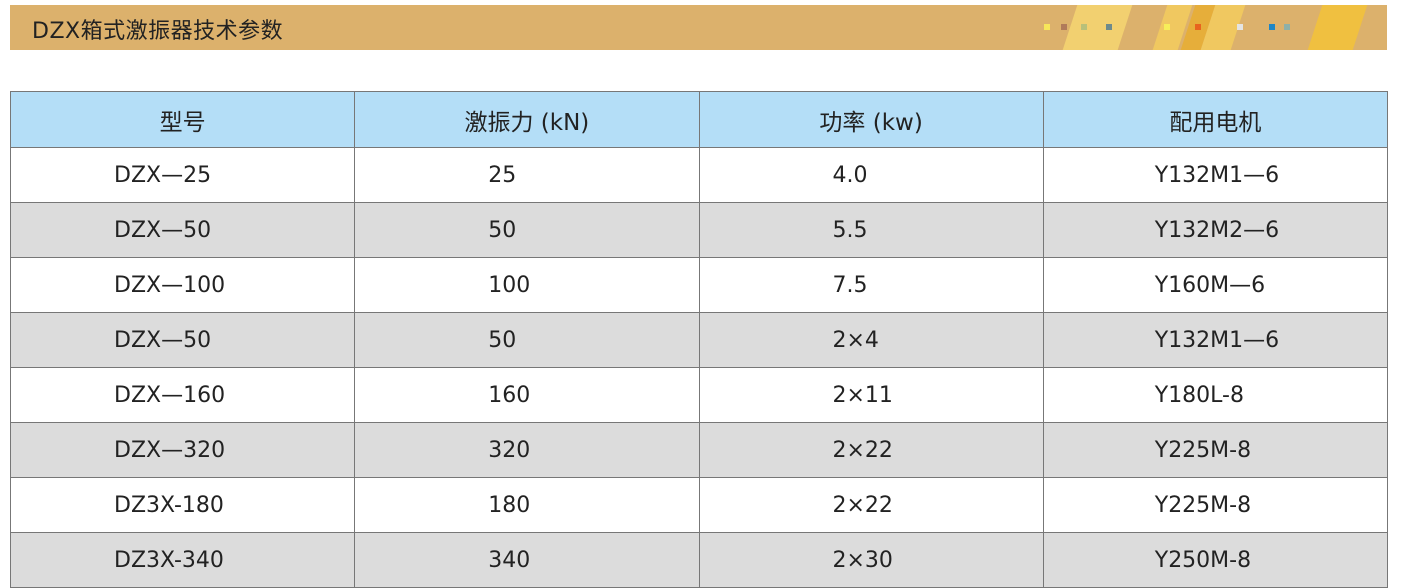  What do you see at coordinates (527, 450) in the screenshot?
I see `cell-force: 320` at bounding box center [527, 450].